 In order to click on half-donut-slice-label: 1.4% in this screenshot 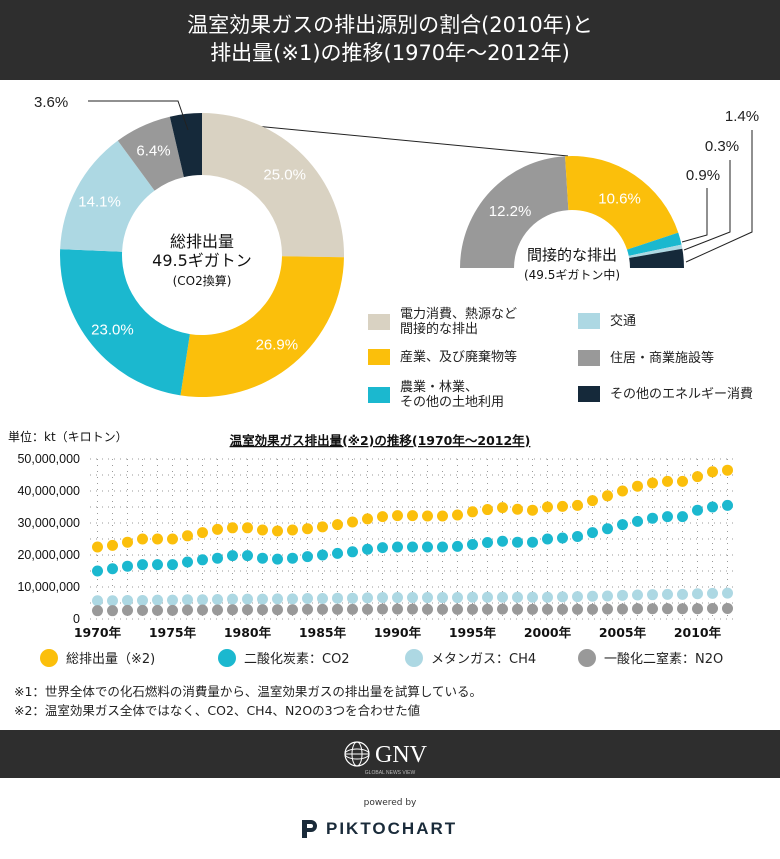, I will do `click(742, 116)`.